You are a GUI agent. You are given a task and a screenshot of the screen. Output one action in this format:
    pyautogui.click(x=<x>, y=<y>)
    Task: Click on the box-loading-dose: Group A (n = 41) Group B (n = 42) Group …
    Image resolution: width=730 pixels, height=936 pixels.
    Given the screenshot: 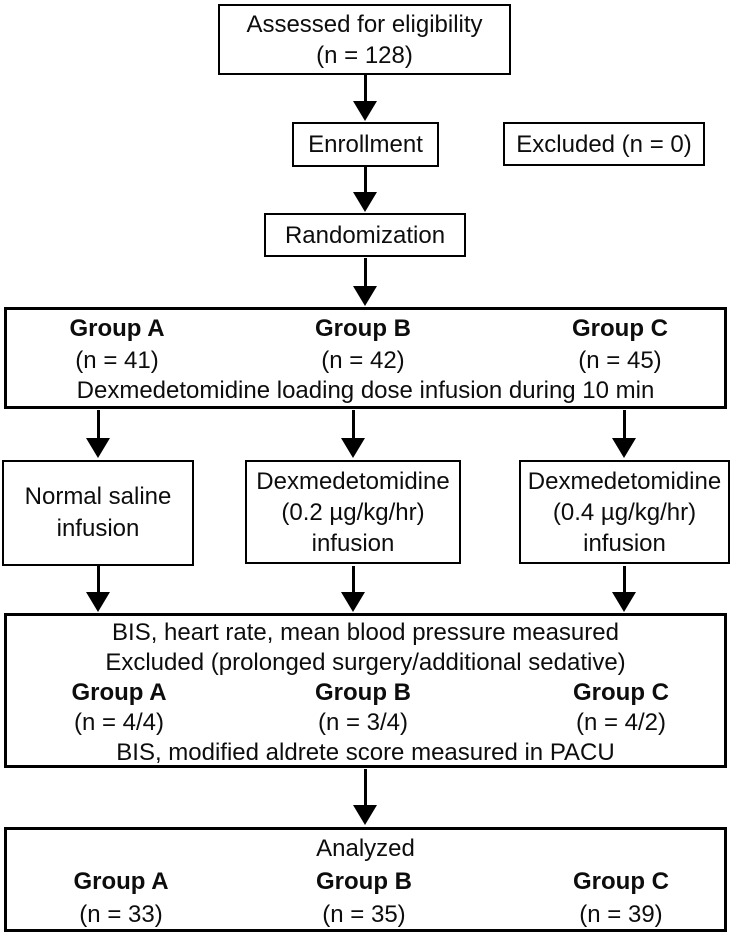 What is the action you would take?
    pyautogui.click(x=365, y=358)
    